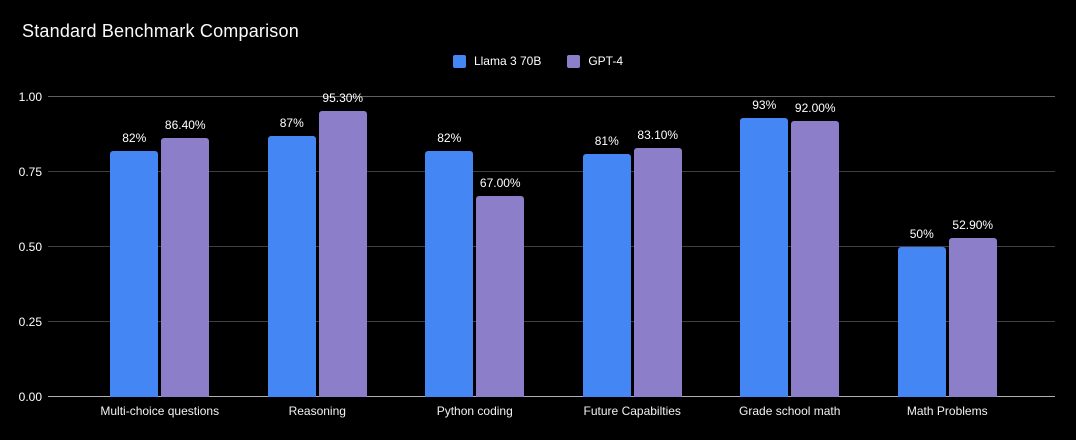 The width and height of the screenshot is (1076, 440). Describe the element at coordinates (764, 247) in the screenshot. I see `bar-llama-4: 93%` at that location.